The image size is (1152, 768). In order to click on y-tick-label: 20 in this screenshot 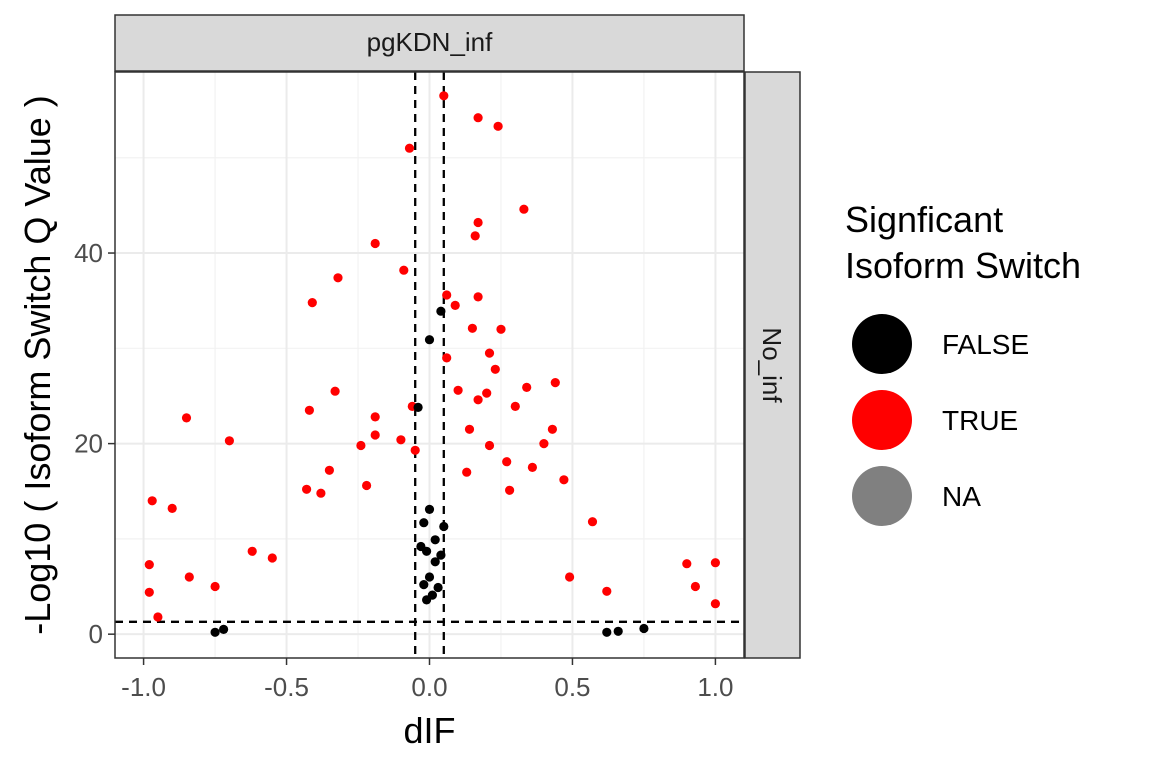, I will do `click(88, 444)`.